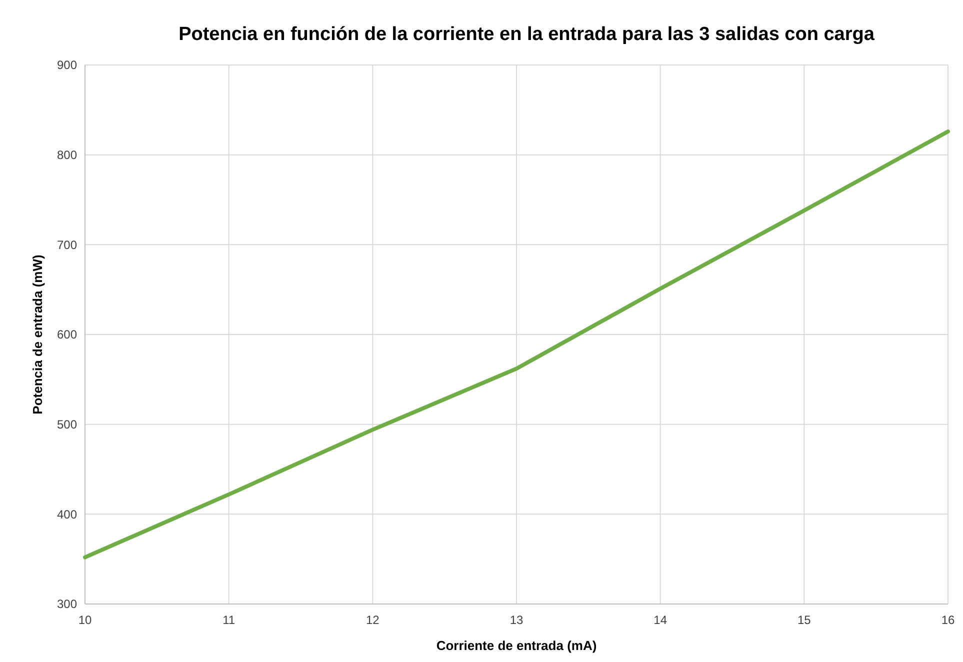  I want to click on x-tick-label: 10, so click(85, 620).